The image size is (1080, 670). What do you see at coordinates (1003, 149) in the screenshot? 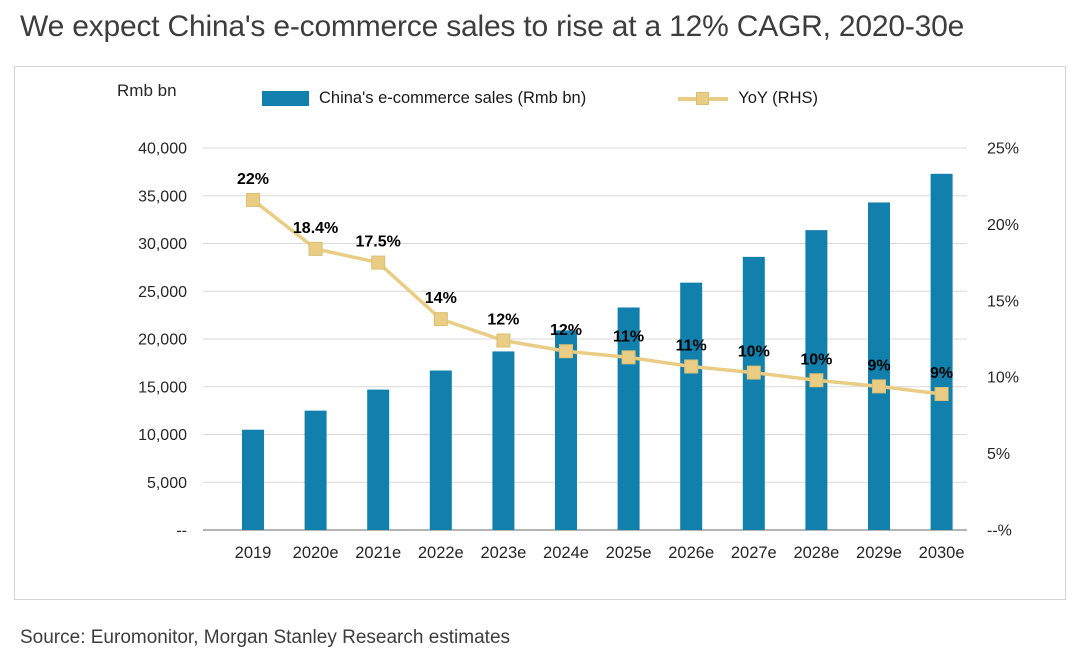
I see `right-axis-tick: 25%` at bounding box center [1003, 149].